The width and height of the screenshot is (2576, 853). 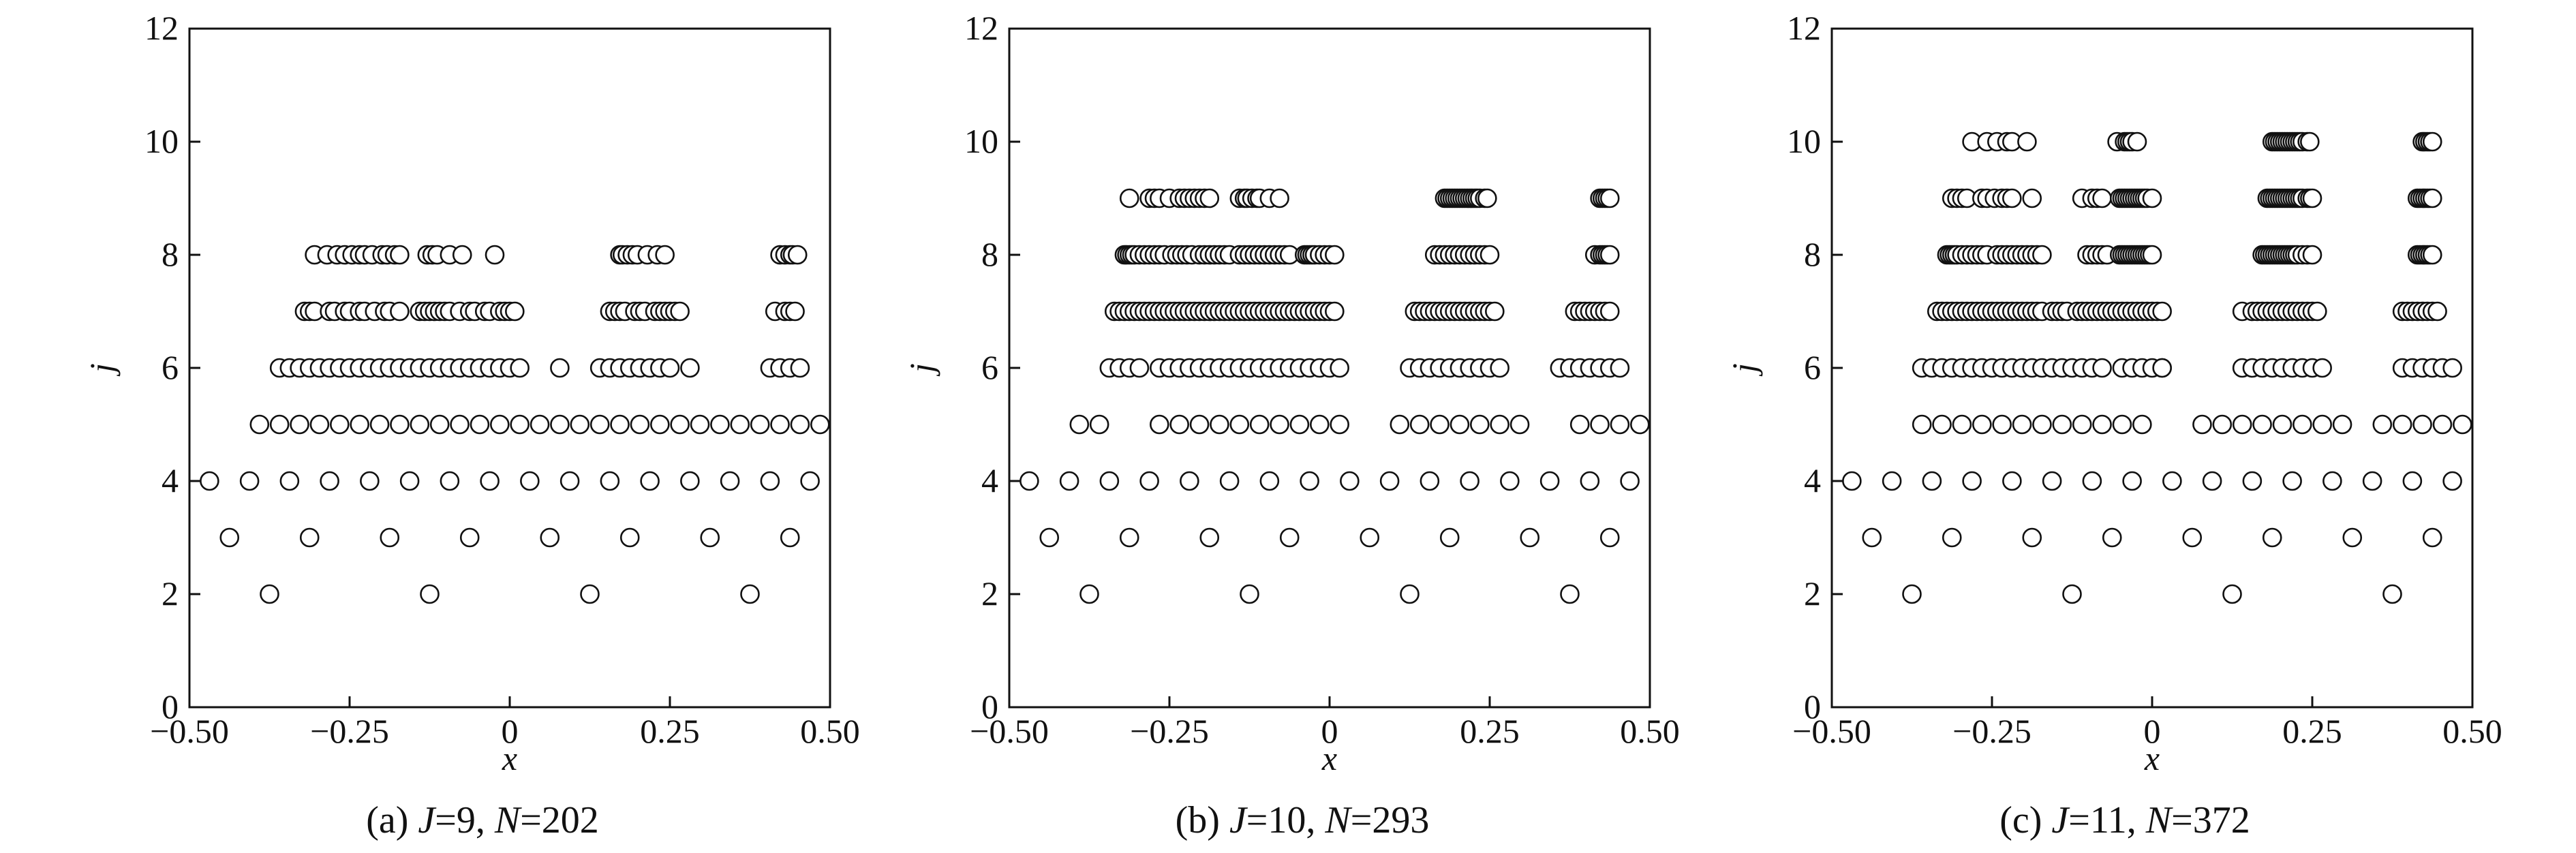 What do you see at coordinates (2060, 820) in the screenshot?
I see `caption-j-label: J` at bounding box center [2060, 820].